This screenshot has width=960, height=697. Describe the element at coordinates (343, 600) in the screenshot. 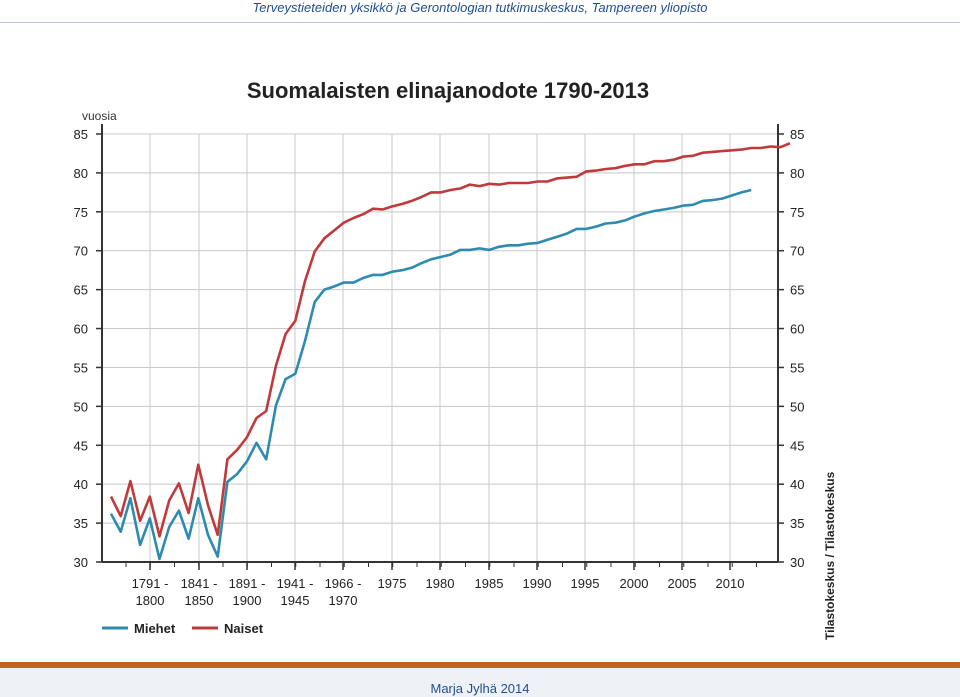

I see `x-tick-label-second-line: 1970` at that location.